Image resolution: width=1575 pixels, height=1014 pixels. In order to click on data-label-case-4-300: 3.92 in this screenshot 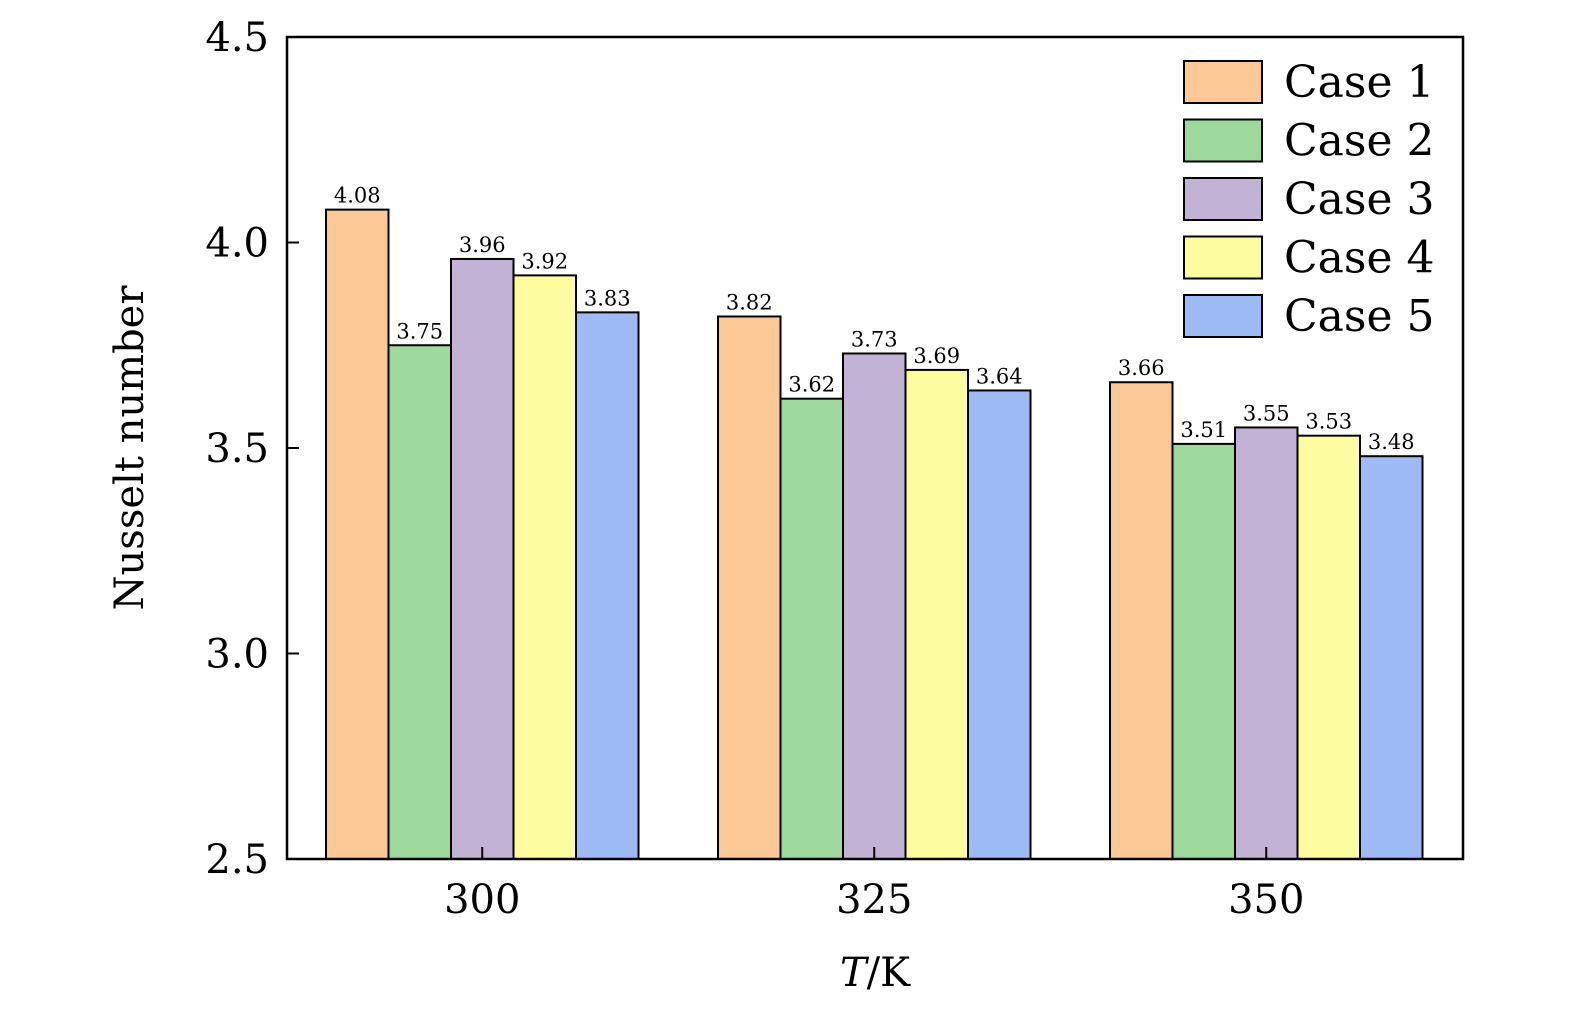, I will do `click(544, 261)`.